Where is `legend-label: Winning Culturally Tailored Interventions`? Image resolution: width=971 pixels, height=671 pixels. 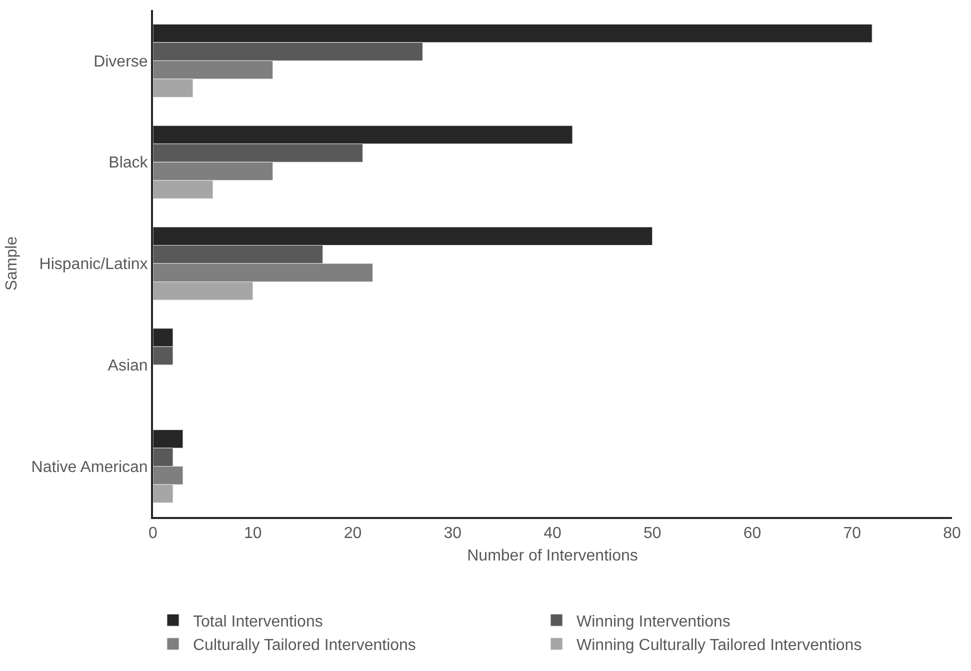
legend-label: Winning Culturally Tailored Interventions is located at coordinates (719, 645).